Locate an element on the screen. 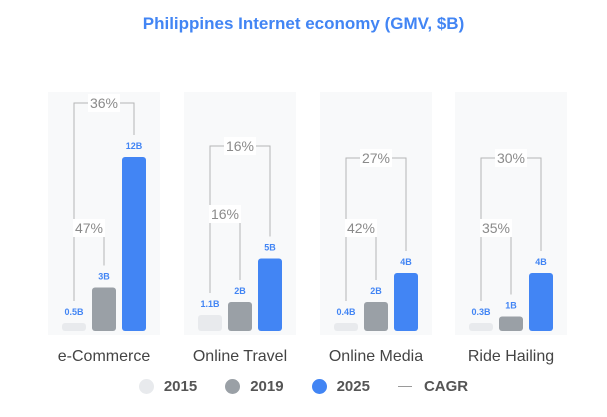 This screenshot has width=607, height=417. legend-swatch-2019 is located at coordinates (233, 386).